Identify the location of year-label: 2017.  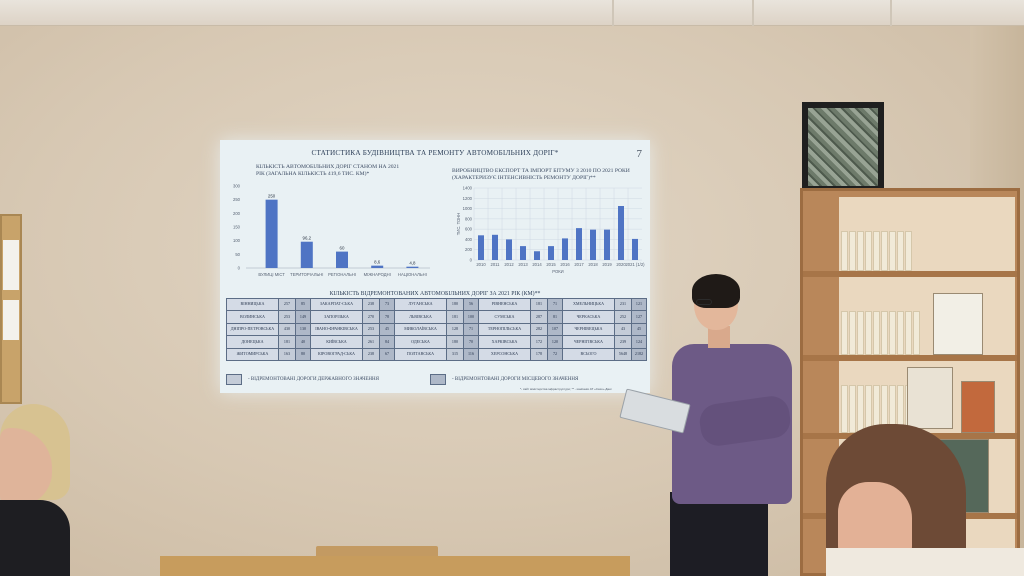
(579, 264).